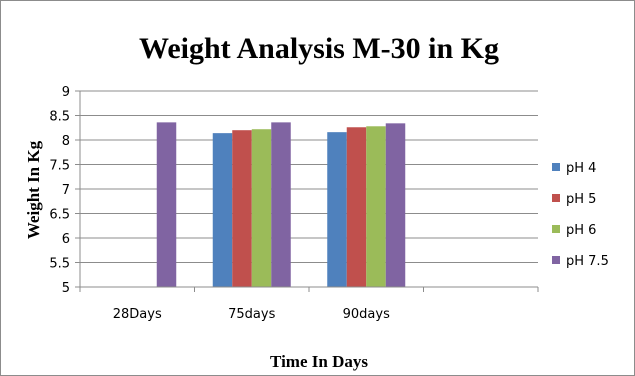 The width and height of the screenshot is (635, 376). What do you see at coordinates (581, 230) in the screenshot?
I see `legend-label: pH 6` at bounding box center [581, 230].